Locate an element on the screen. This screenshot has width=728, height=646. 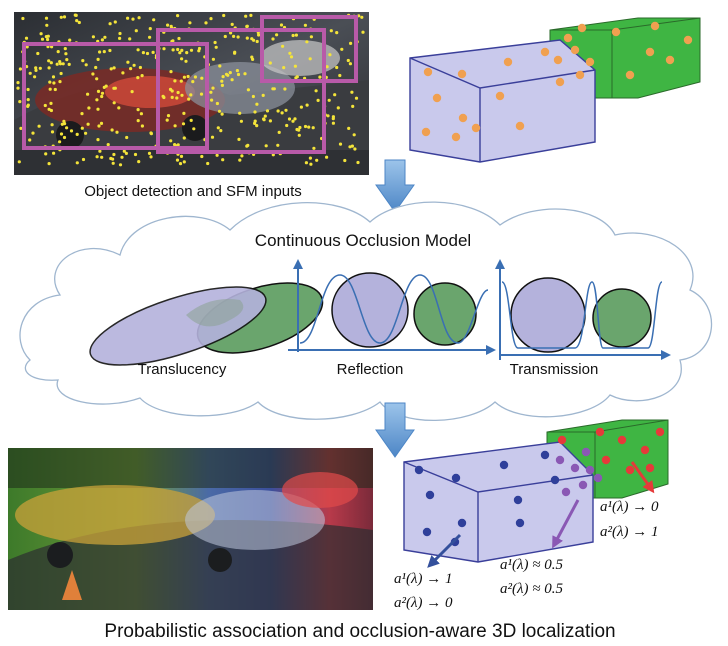
equation-red-1: a¹(λ) → 0 is located at coordinates (629, 507).